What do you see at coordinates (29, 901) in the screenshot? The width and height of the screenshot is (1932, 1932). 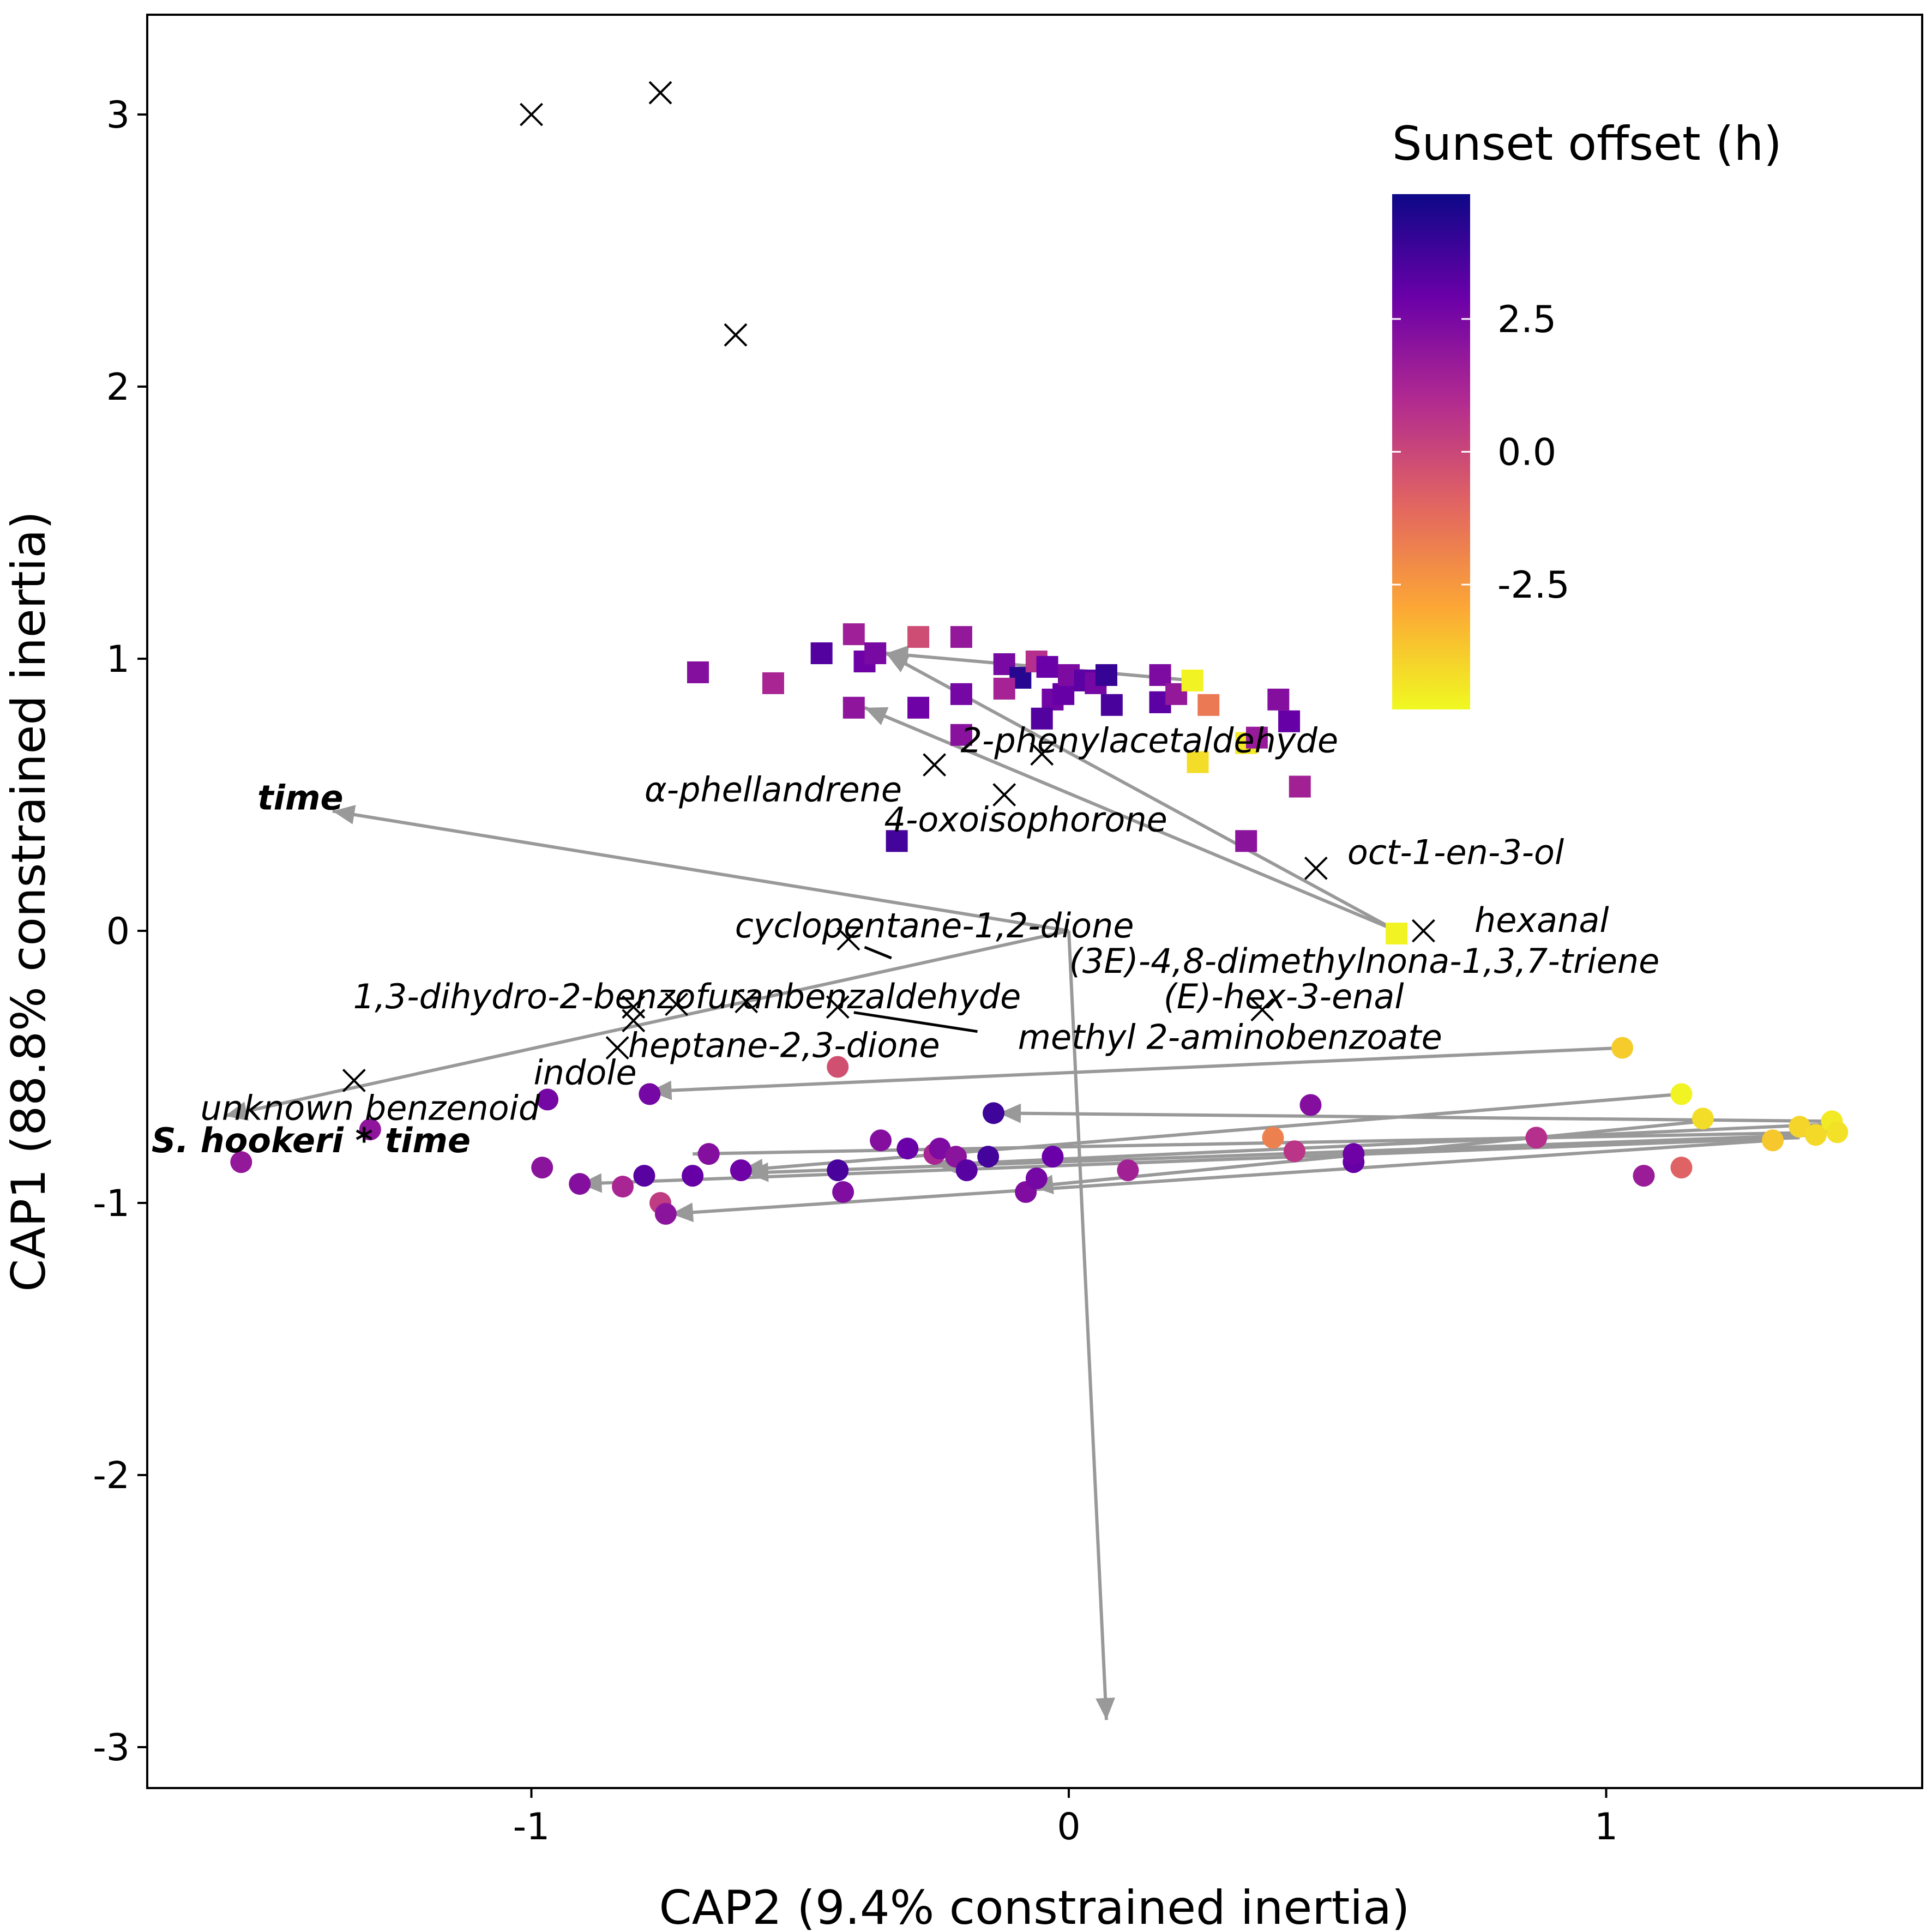 I see `y-axis-title: CAP1 (88.8% constrained inertia)` at bounding box center [29, 901].